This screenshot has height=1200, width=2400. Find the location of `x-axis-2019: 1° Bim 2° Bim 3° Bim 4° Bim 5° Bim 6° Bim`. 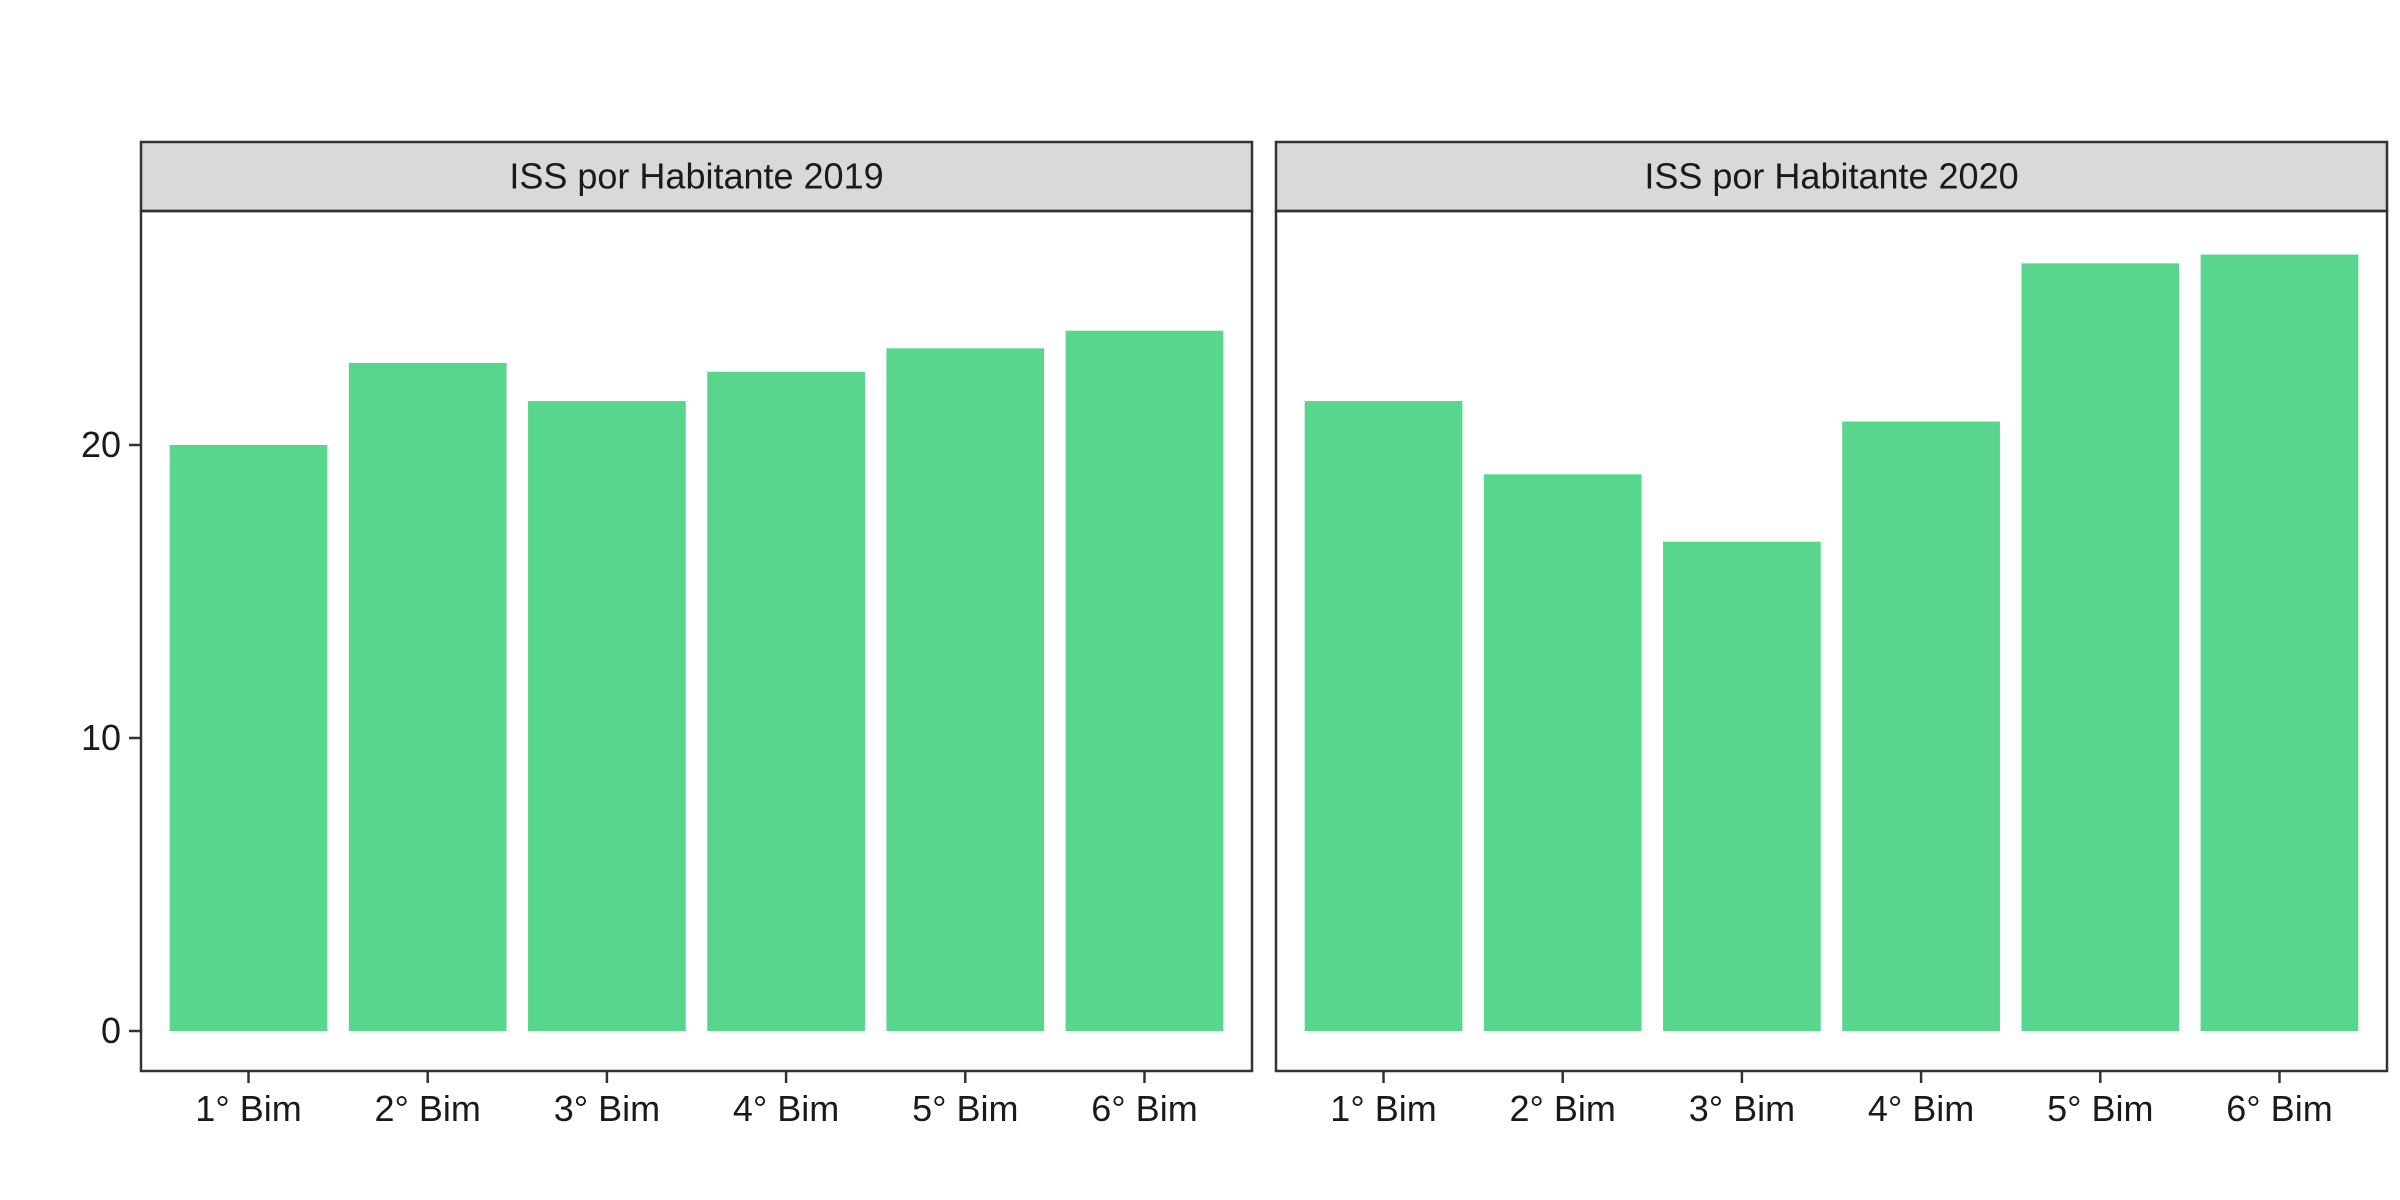

x-axis-2019: 1° Bim 2° Bim 3° Bim 4° Bim 5° Bim 6° Bim is located at coordinates (696, 1100).